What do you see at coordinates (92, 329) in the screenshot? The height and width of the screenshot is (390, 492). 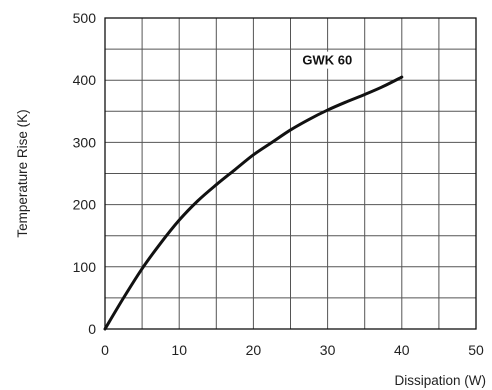 I see `y-tick-label: 0` at bounding box center [92, 329].